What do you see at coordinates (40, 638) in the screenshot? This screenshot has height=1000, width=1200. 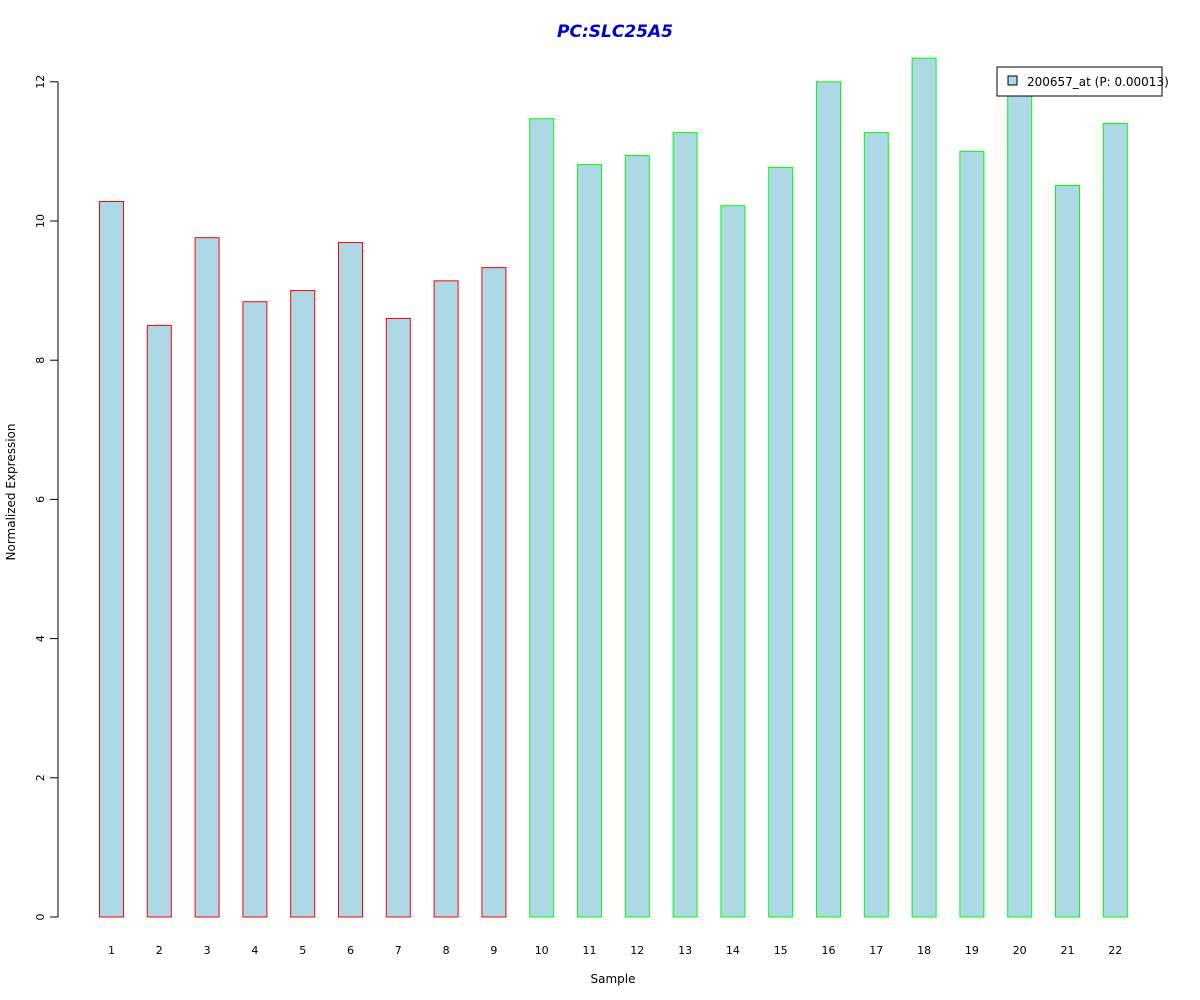 I see `y-tick-label: 4` at bounding box center [40, 638].